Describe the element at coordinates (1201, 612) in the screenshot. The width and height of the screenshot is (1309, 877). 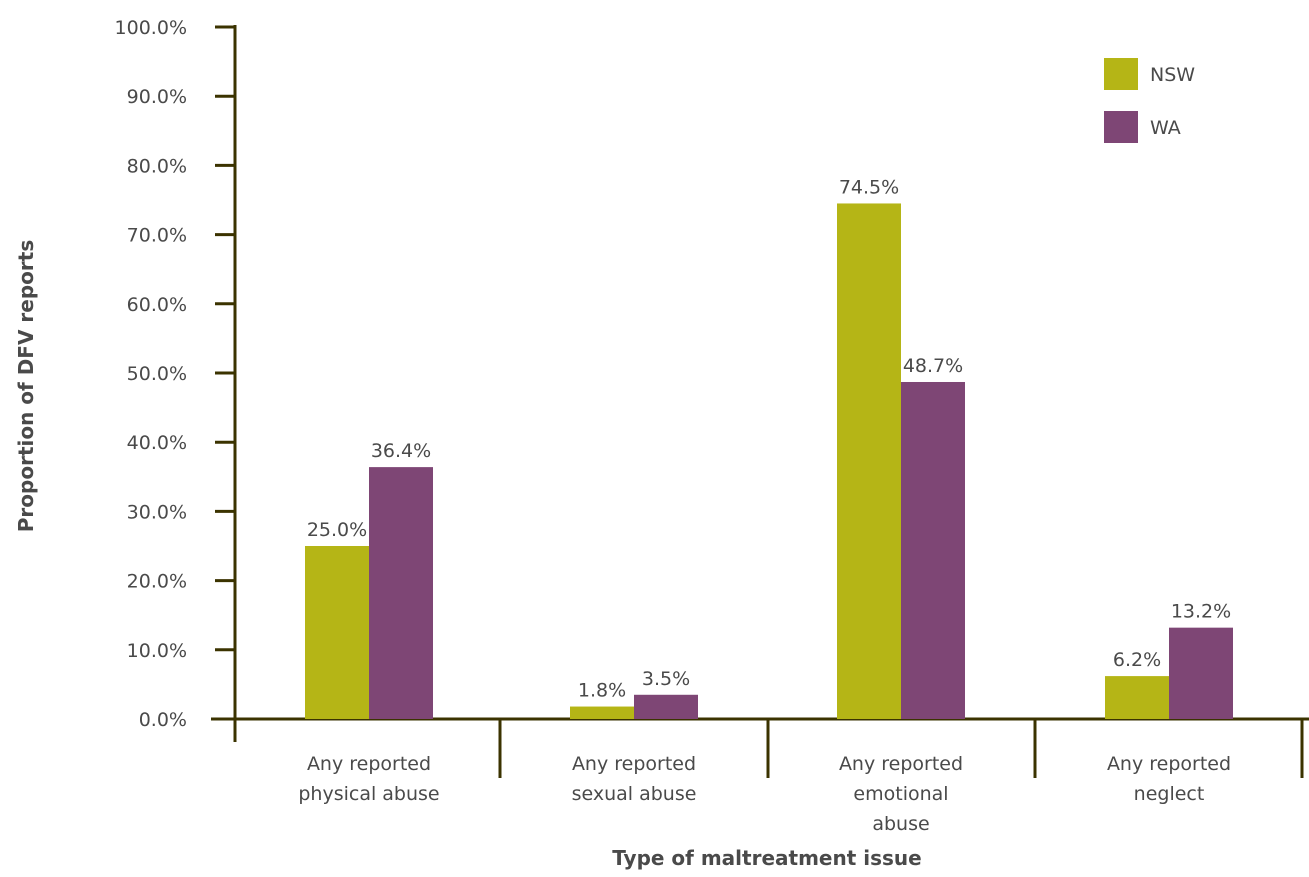
I see `data-label: 13.2%` at that location.